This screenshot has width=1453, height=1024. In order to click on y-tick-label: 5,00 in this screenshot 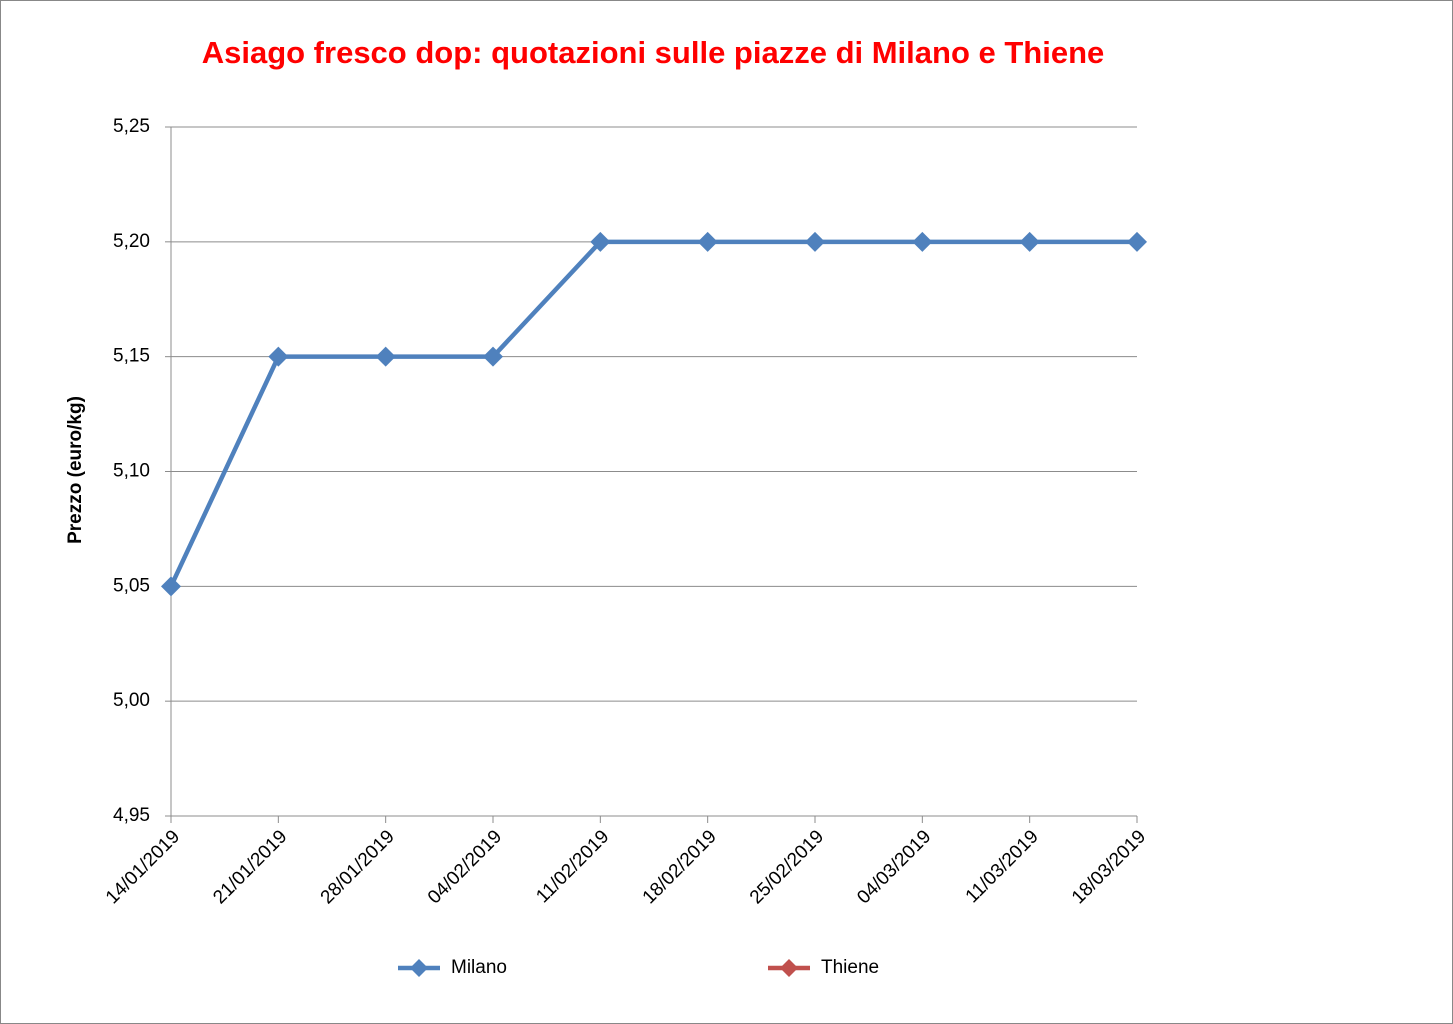, I will do `click(131, 700)`.